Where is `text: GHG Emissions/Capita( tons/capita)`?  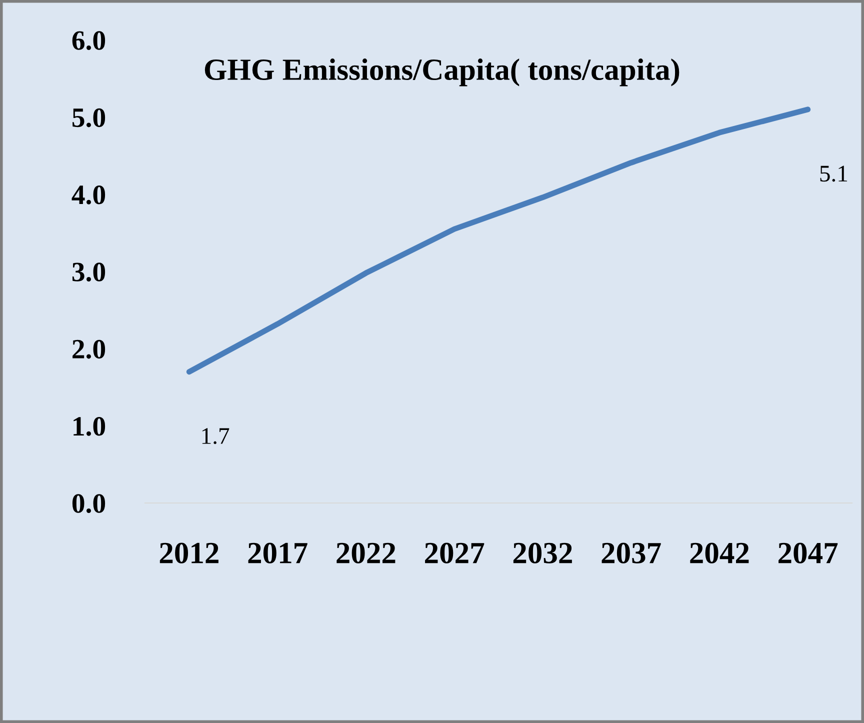
text: GHG Emissions/Capita( tons/capita) is located at coordinates (442, 72).